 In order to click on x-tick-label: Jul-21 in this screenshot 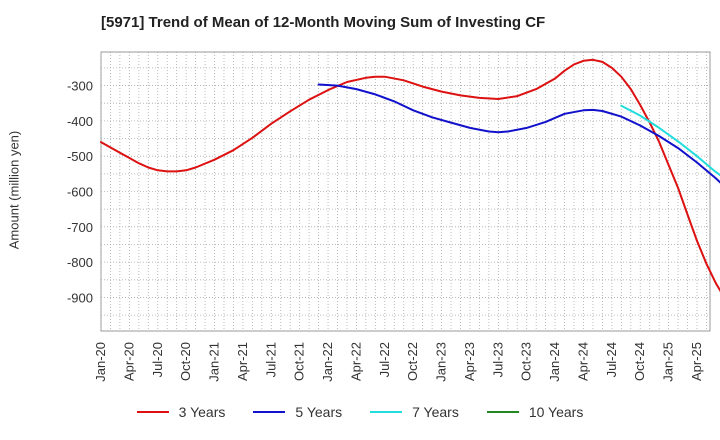, I will do `click(270, 359)`.